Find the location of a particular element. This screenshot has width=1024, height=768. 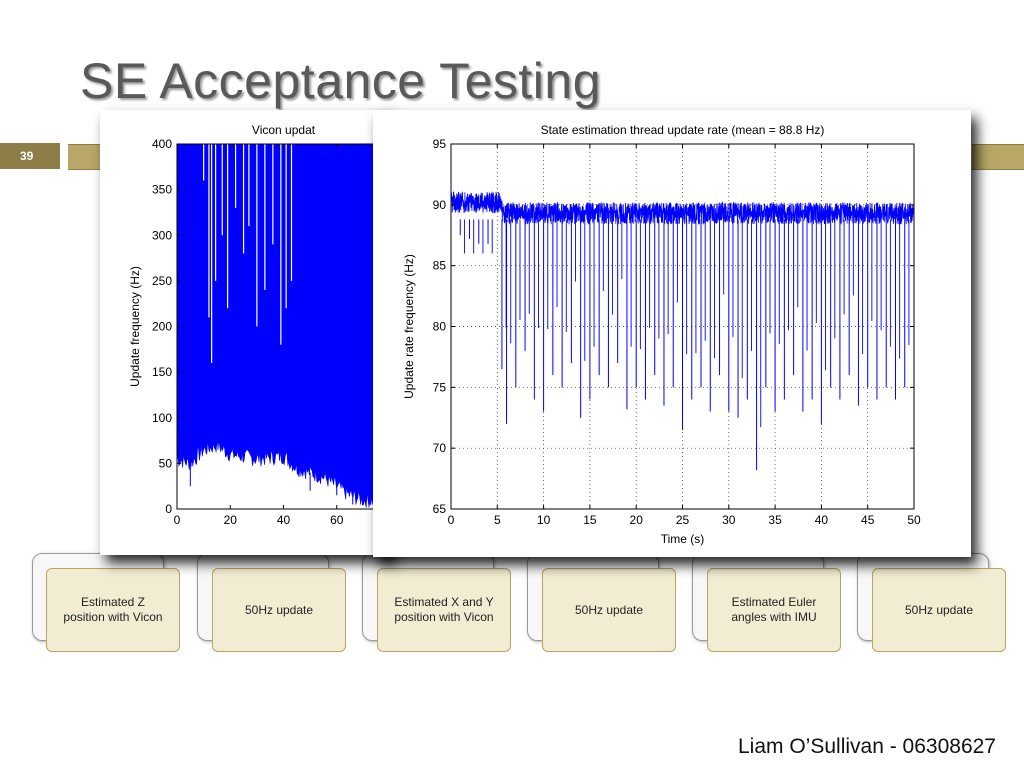

footer-author: Liam O’Sullivan - 06308627 is located at coordinates (867, 746).